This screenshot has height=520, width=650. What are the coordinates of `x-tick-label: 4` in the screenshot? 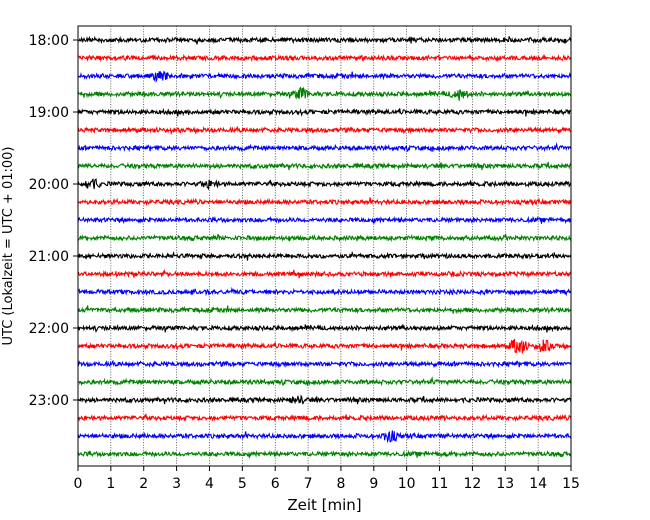 It's located at (209, 484).